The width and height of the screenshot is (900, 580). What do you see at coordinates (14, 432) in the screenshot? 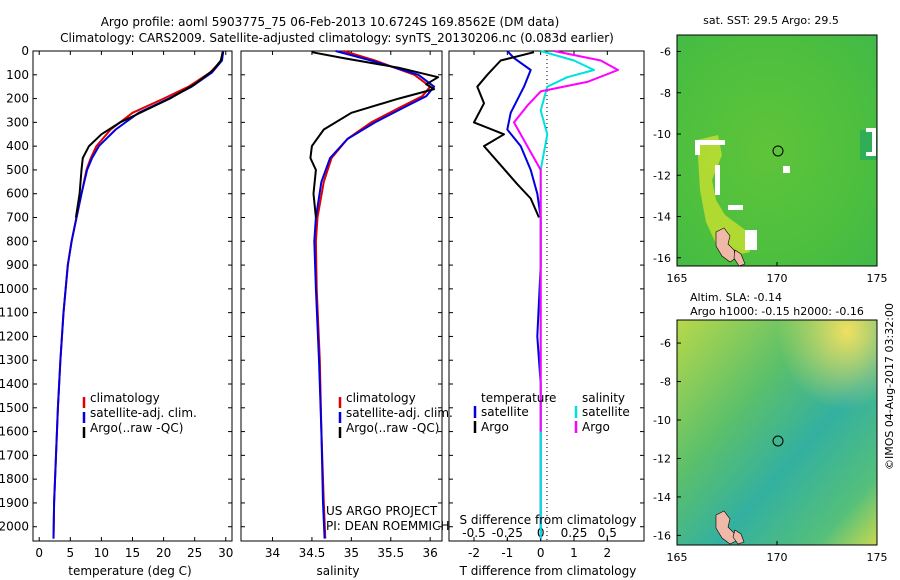
I see `depth-tick-label: 1600` at bounding box center [14, 432].